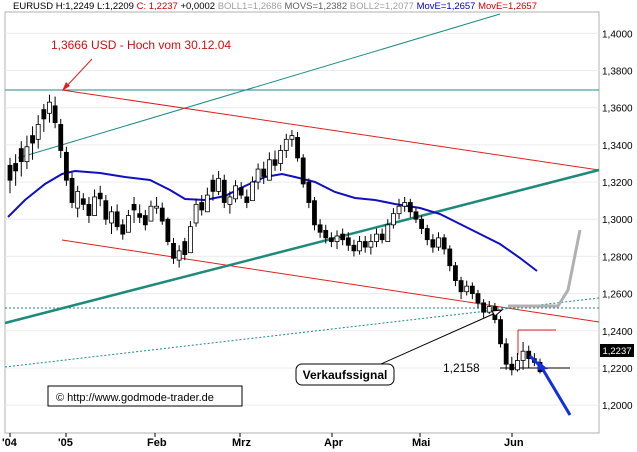  I want to click on copyright-box, so click(145, 396).